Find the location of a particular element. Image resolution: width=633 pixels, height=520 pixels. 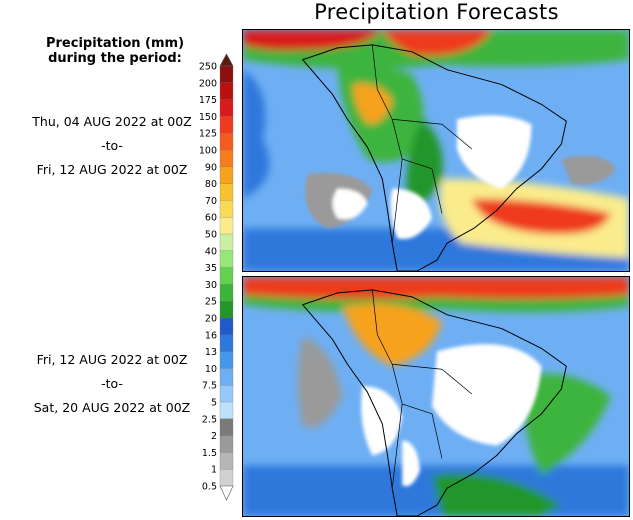

precip-itcz-west is located at coordinates (313, 40).